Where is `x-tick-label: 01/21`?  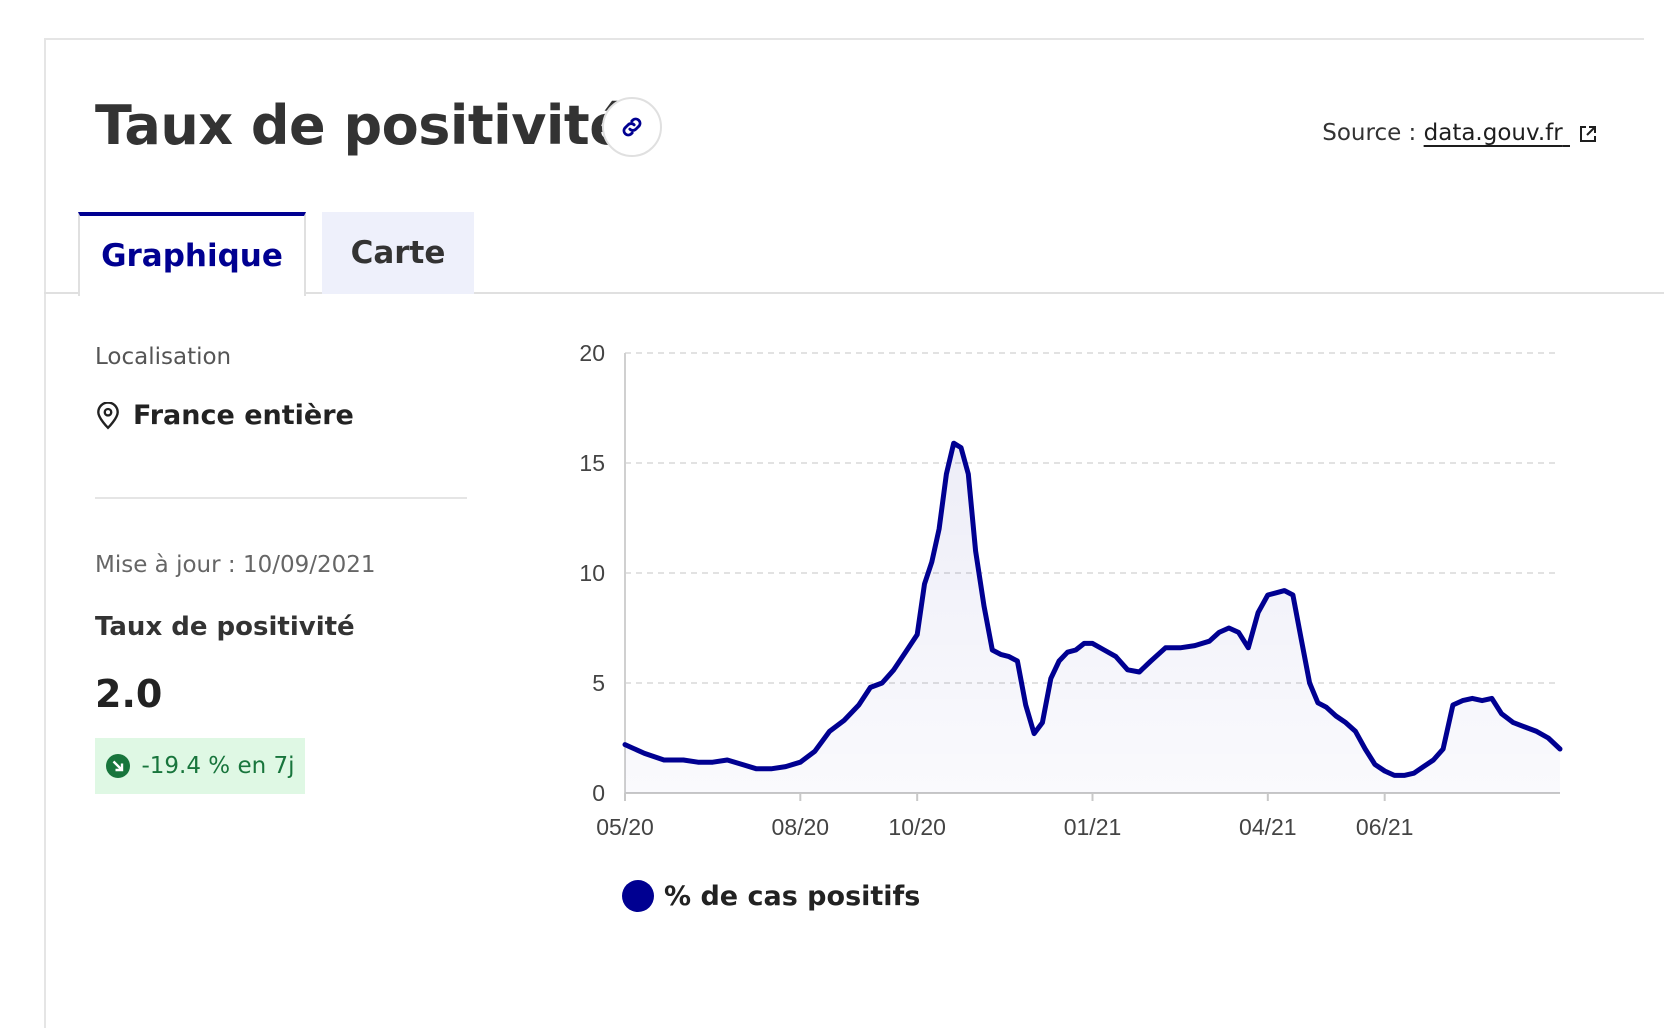
x-tick-label: 01/21 is located at coordinates (1093, 827).